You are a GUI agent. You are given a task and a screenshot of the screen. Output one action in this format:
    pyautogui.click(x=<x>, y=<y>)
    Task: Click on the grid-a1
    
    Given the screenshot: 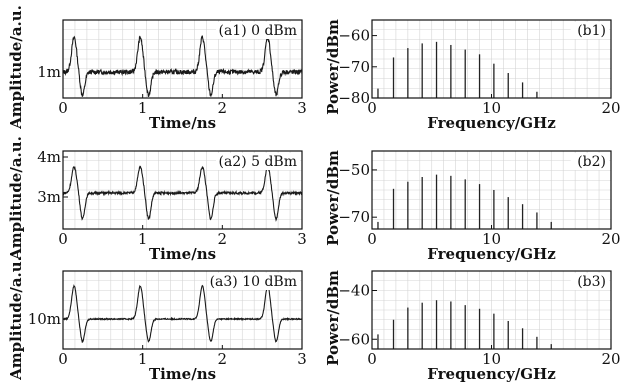 What is the action you would take?
    pyautogui.click(x=182, y=59)
    